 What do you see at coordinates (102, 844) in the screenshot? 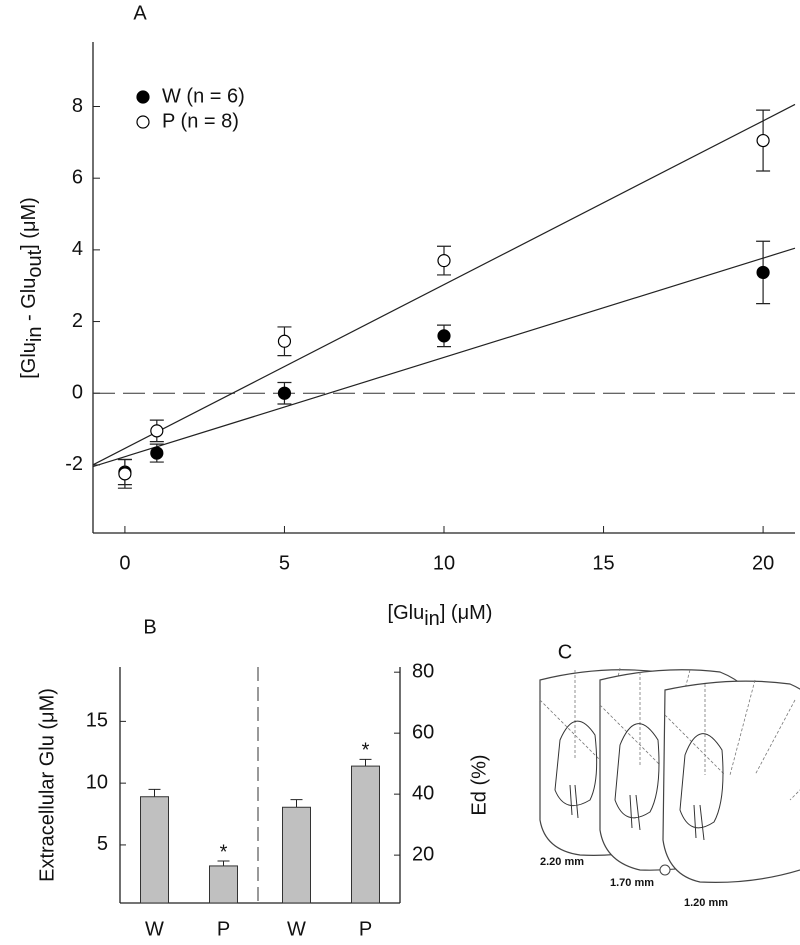
I see `y-tick-label: 5` at bounding box center [102, 844].